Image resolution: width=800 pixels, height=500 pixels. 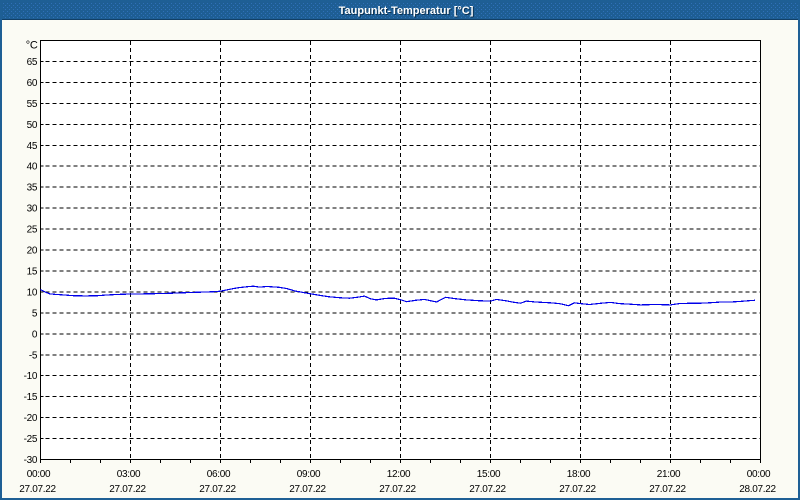 I want to click on svg-text: 21:00, so click(x=669, y=474).